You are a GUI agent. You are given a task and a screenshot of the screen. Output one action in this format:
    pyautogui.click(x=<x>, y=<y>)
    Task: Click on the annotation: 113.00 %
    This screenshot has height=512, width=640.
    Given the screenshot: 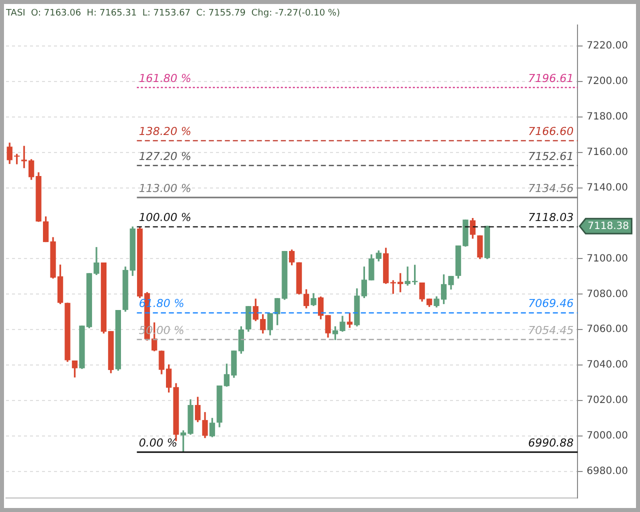 What is the action you would take?
    pyautogui.click(x=165, y=188)
    